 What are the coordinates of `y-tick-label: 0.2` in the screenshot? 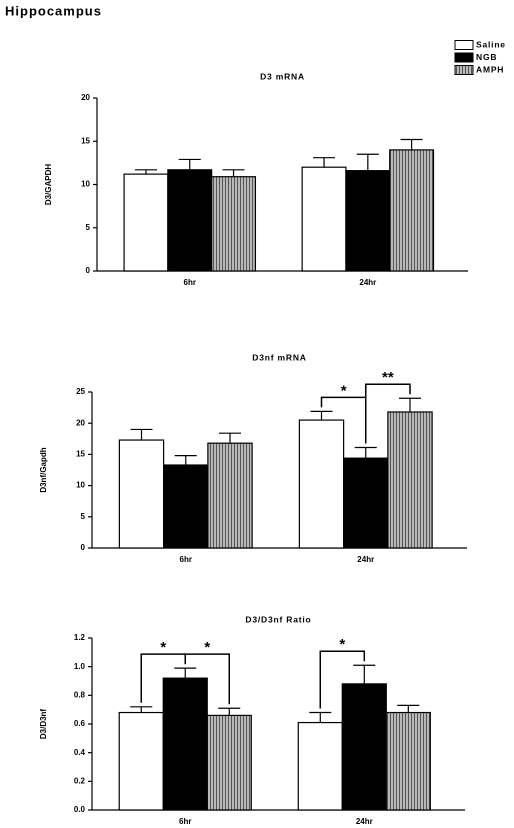 It's located at (80, 780).